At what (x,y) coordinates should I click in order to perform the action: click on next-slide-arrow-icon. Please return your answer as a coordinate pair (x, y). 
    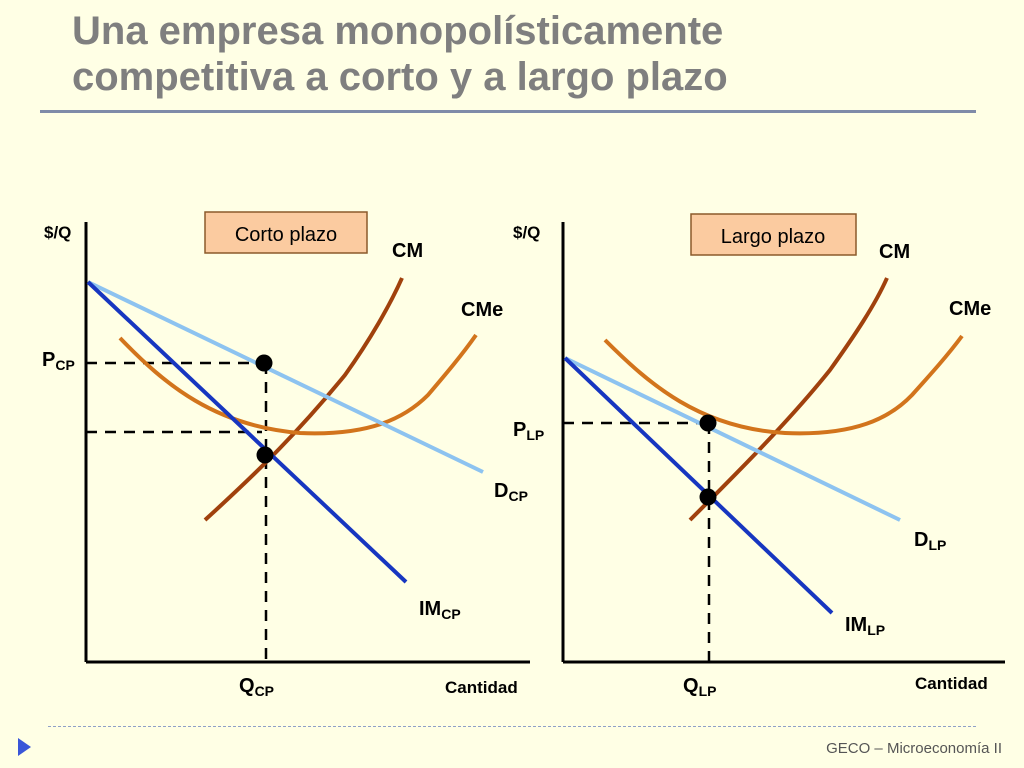
    Looking at the image, I should click on (24, 747).